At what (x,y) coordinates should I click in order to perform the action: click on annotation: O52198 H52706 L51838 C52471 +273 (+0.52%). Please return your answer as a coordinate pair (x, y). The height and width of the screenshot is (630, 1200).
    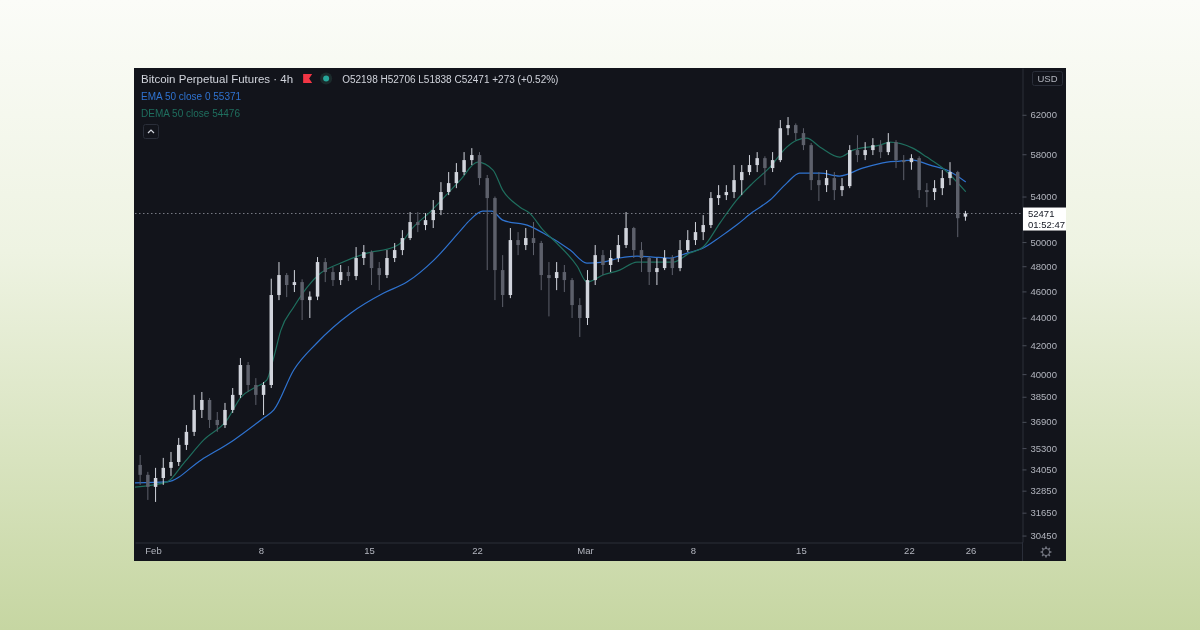
    Looking at the image, I should click on (450, 79).